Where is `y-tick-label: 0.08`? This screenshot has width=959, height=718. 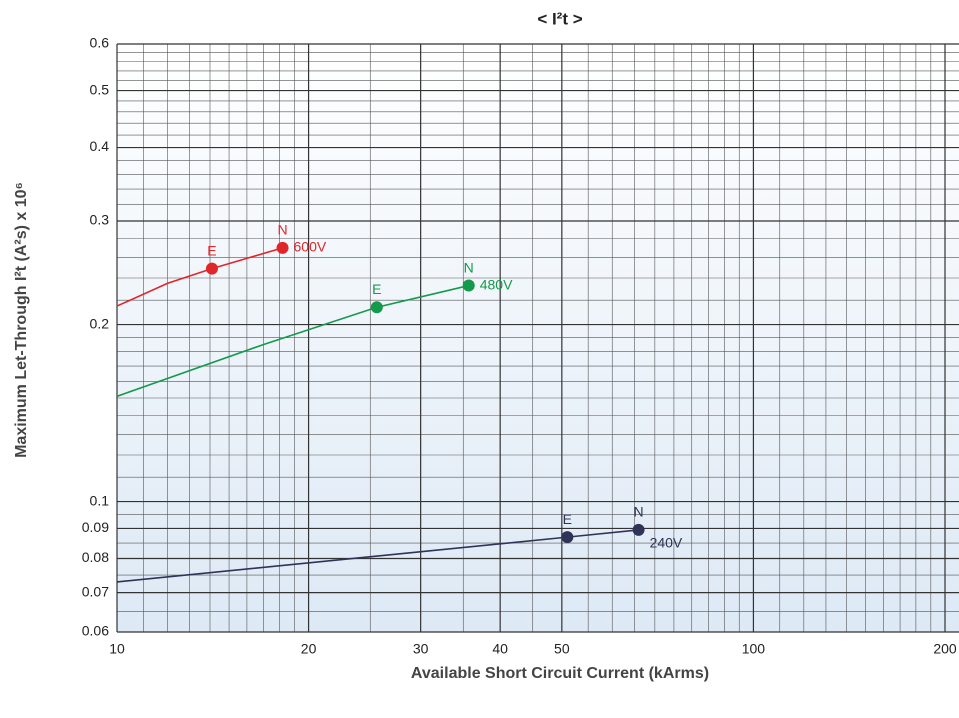 y-tick-label: 0.08 is located at coordinates (95, 557).